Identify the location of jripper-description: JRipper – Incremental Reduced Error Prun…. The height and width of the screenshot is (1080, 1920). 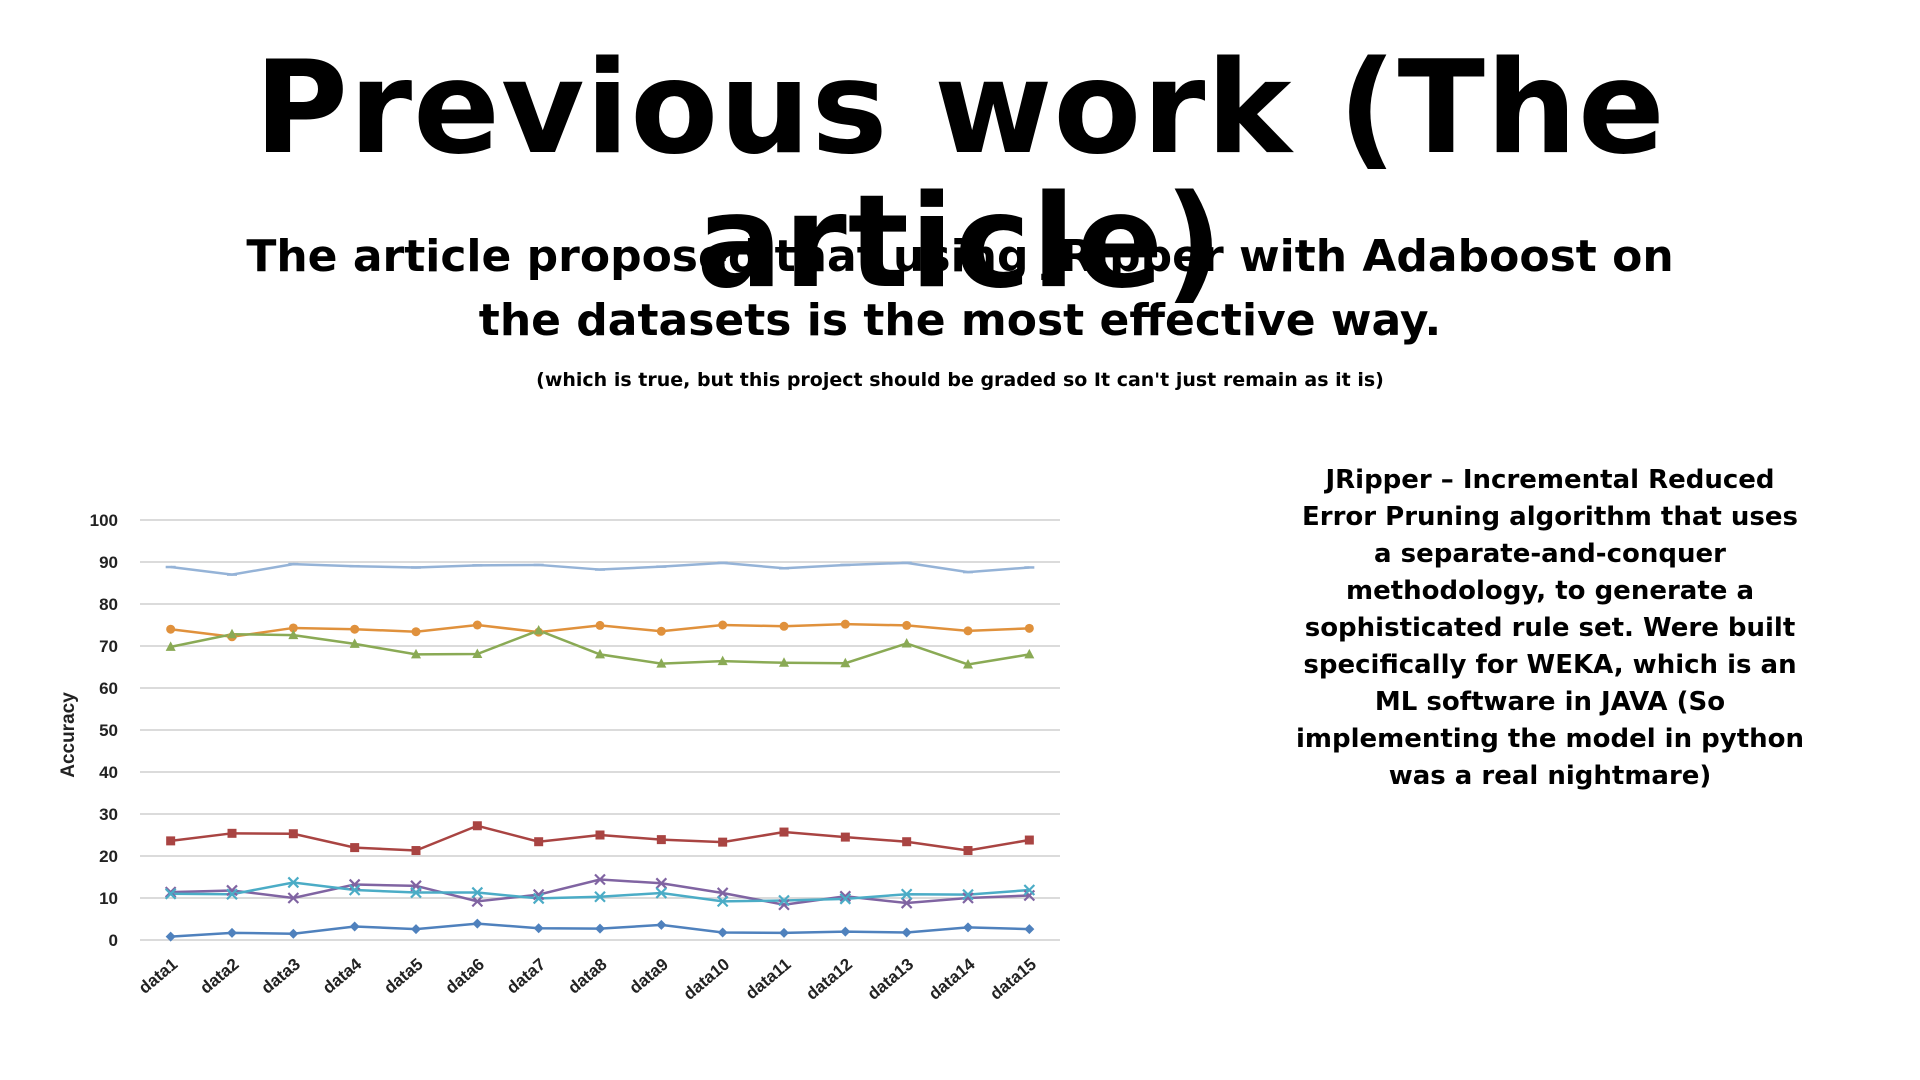
(1550, 628).